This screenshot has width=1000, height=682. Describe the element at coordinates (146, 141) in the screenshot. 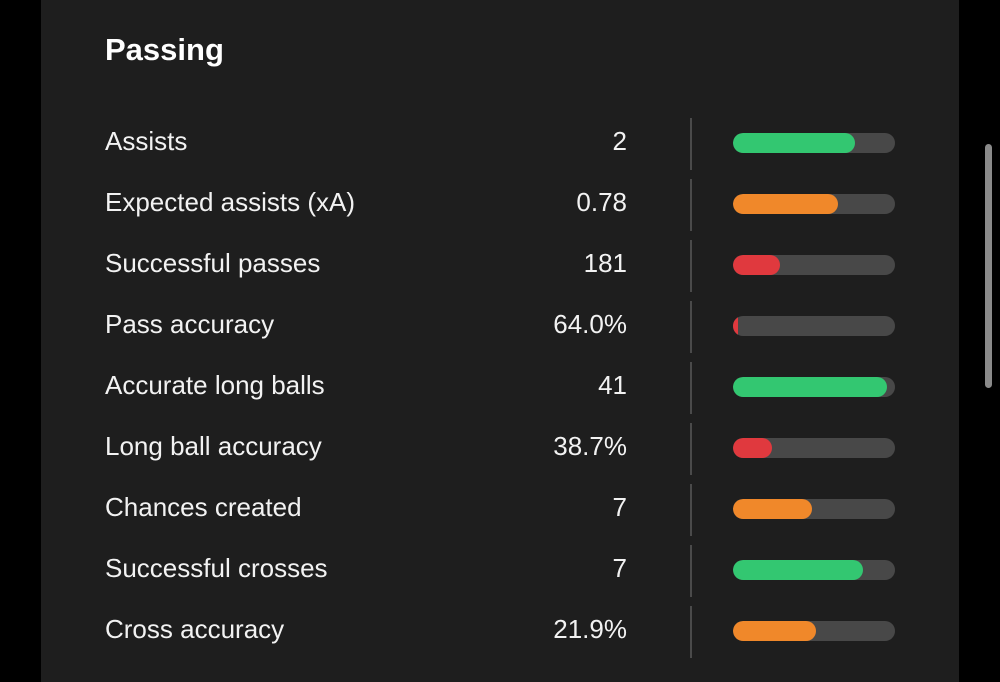

I see `stat-label: Assists` at that location.